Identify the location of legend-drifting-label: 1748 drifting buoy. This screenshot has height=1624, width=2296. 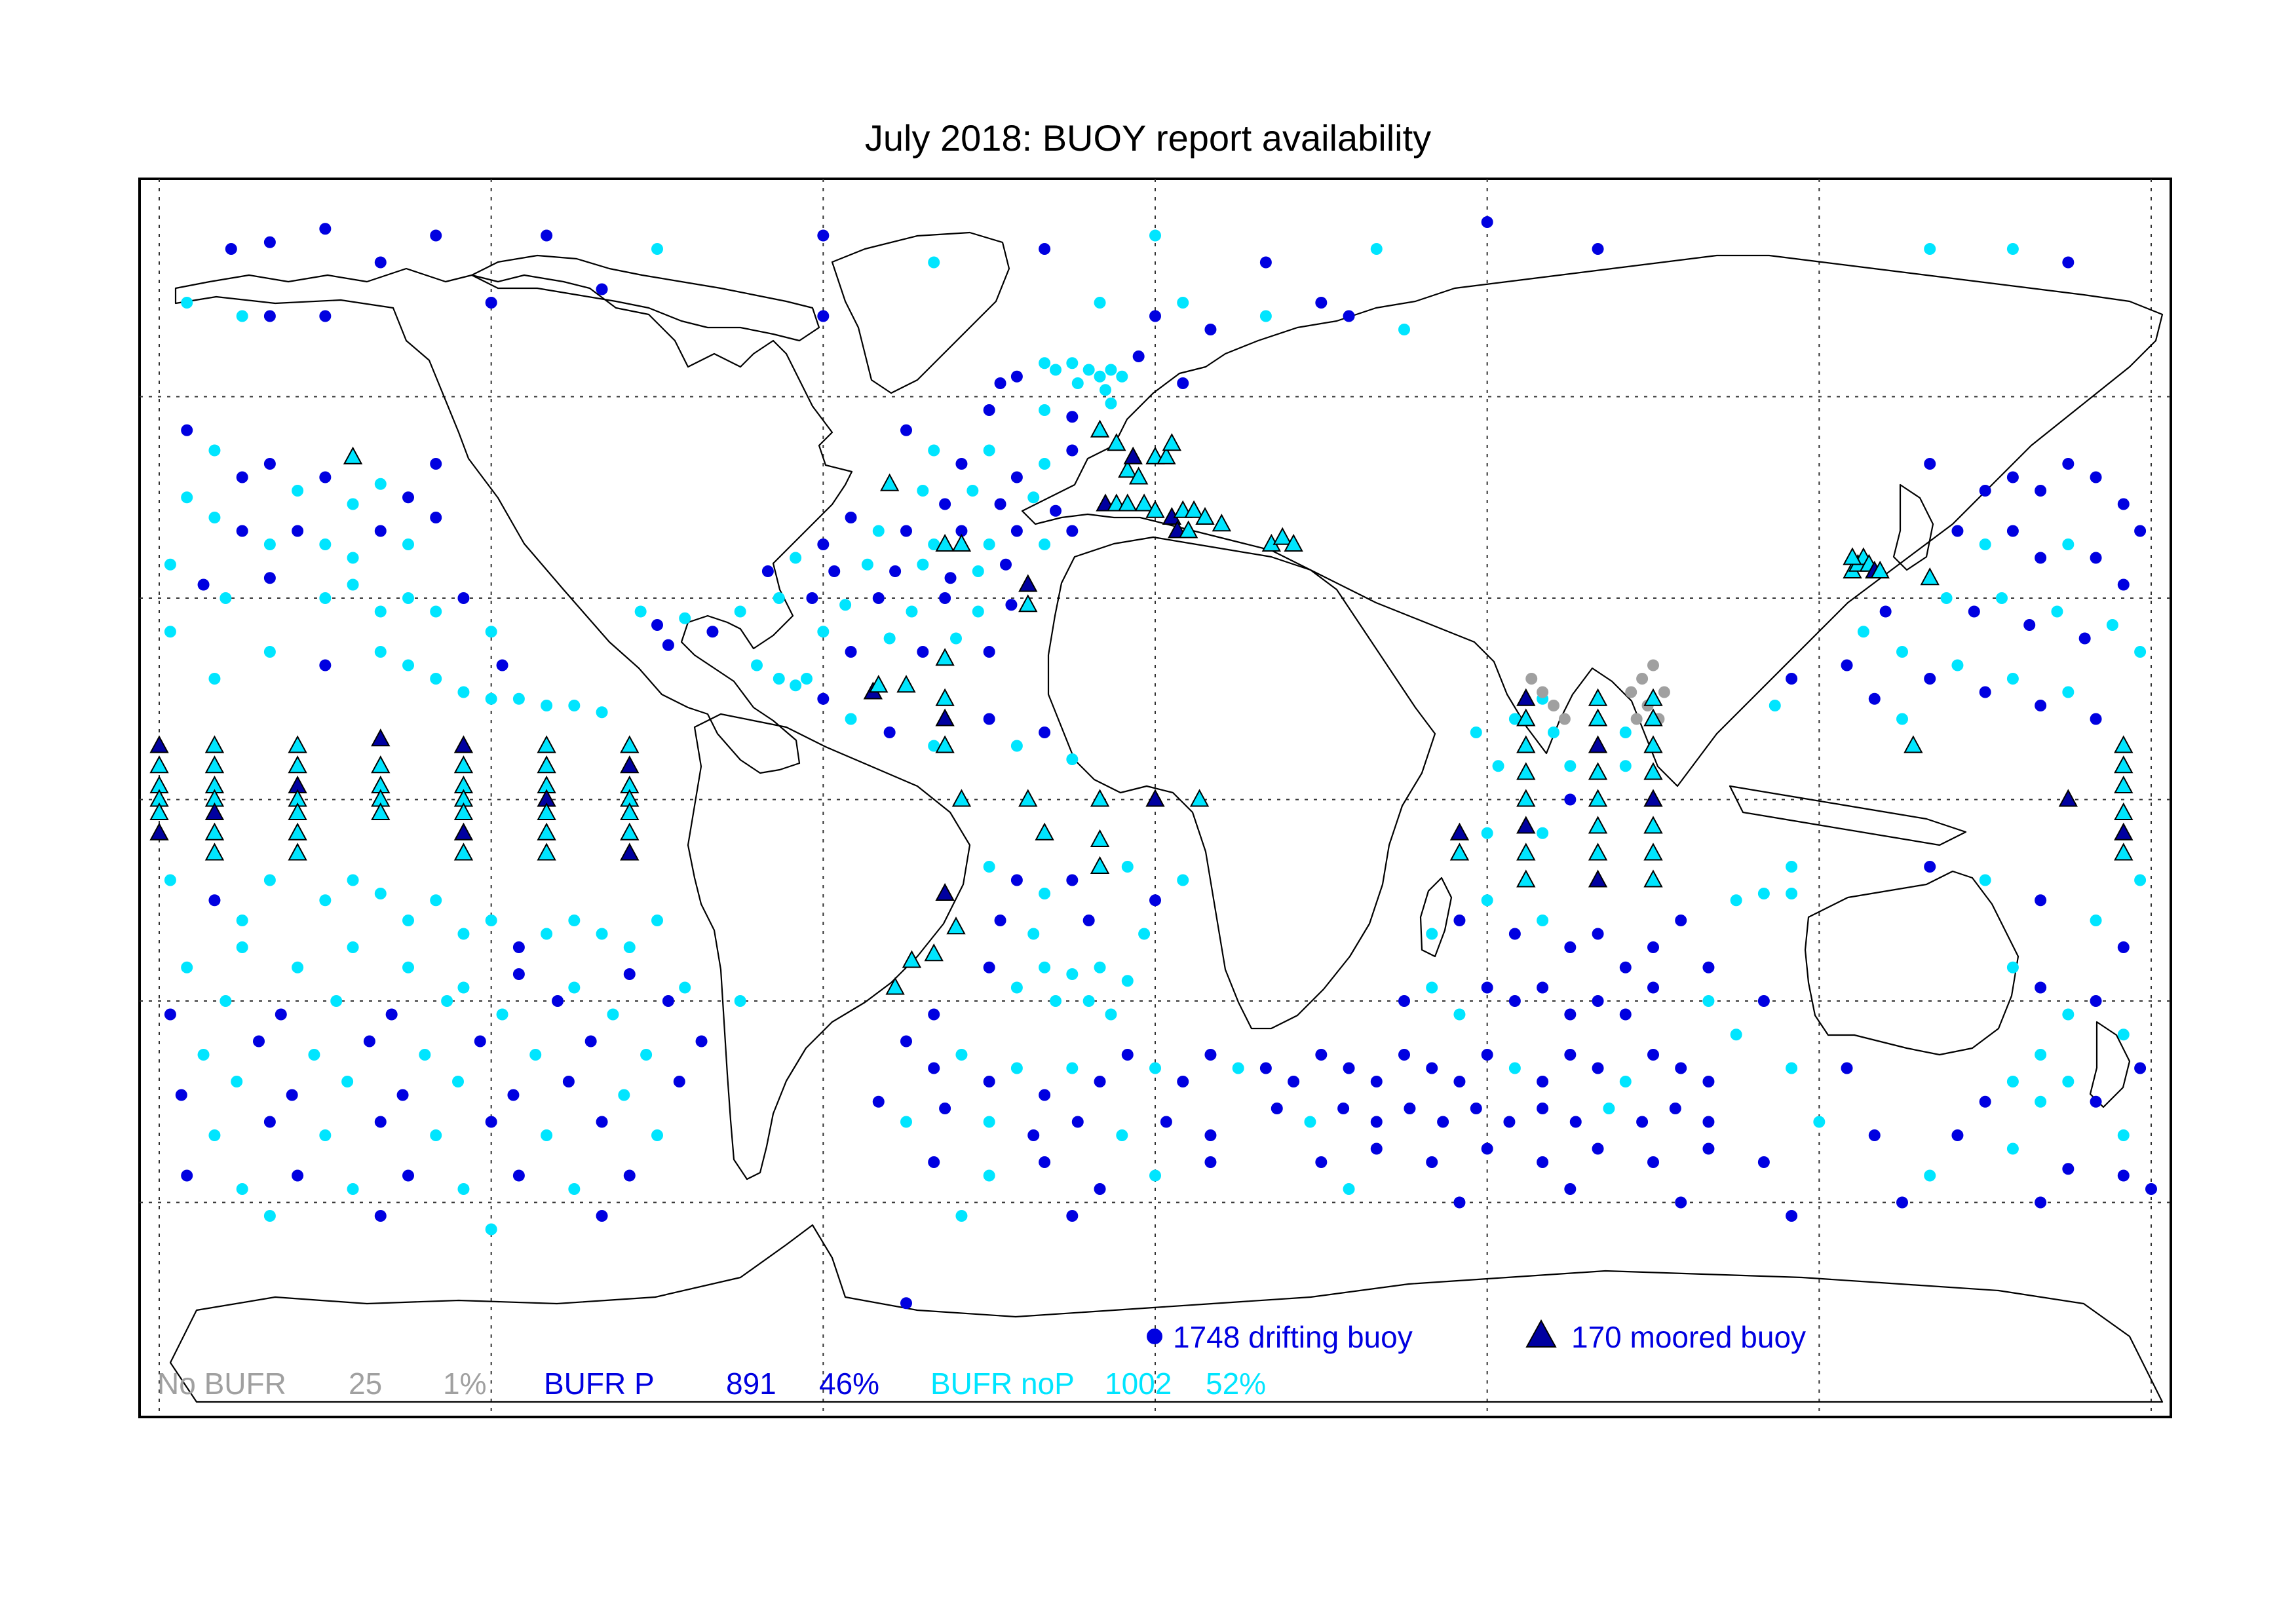
(1293, 1337).